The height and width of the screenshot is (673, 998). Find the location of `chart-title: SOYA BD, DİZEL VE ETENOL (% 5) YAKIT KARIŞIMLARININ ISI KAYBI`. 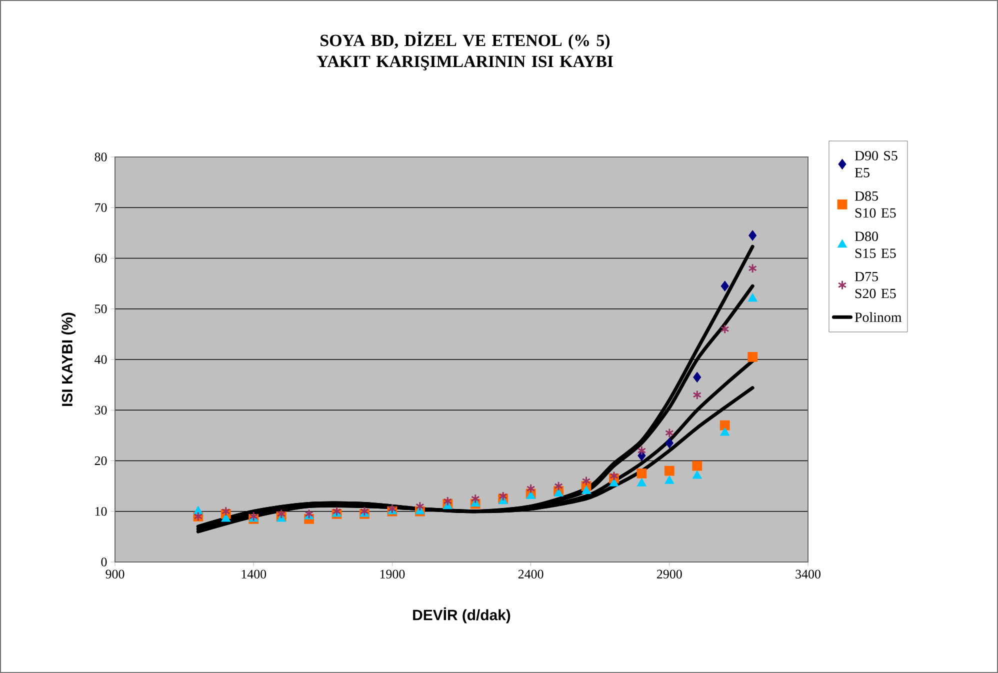

chart-title: SOYA BD, DİZEL VE ETENOL (% 5) YAKIT KARIŞIMLARININ ISI KAYBI is located at coordinates (464, 51).